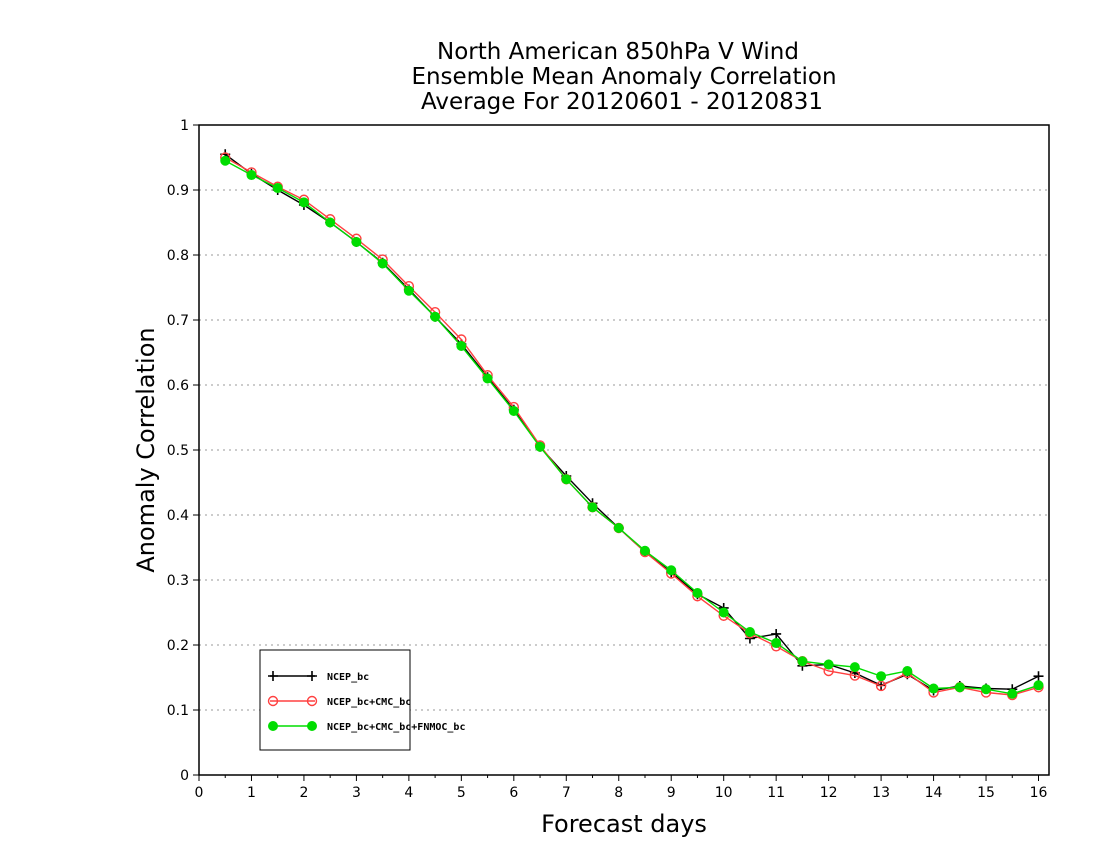  What do you see at coordinates (618, 793) in the screenshot?
I see `x-tick-label: 8` at bounding box center [618, 793].